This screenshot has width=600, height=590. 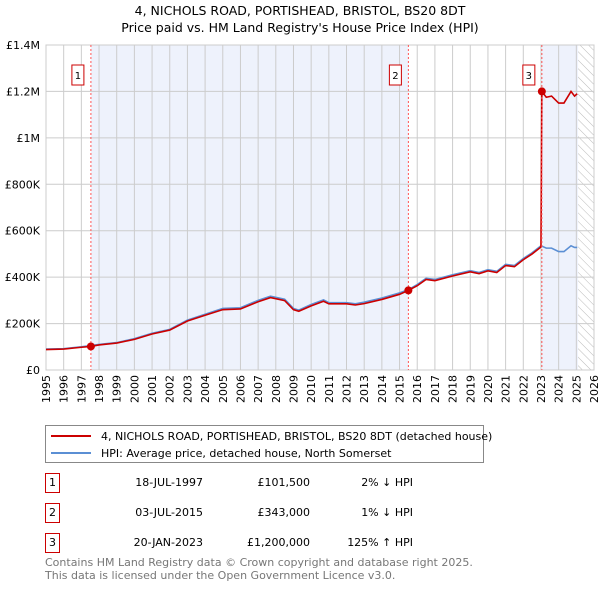 What do you see at coordinates (245, 483) in the screenshot?
I see `sale-row: 1 18-JUL-1997 £101,500 2% ↓ HPI` at bounding box center [245, 483].